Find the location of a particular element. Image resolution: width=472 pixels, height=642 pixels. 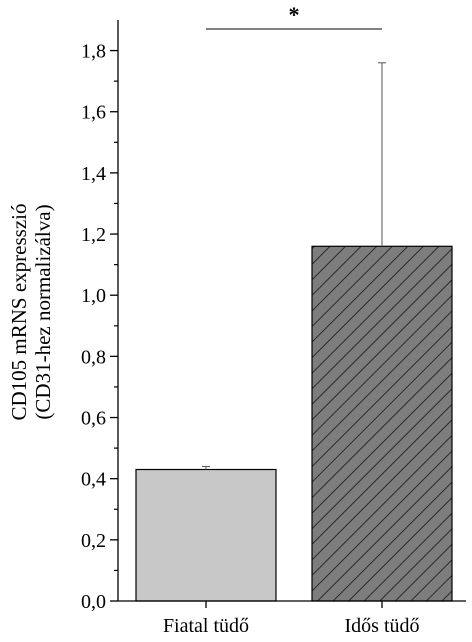

y-tick-label: 0,8 is located at coordinates (93, 357).